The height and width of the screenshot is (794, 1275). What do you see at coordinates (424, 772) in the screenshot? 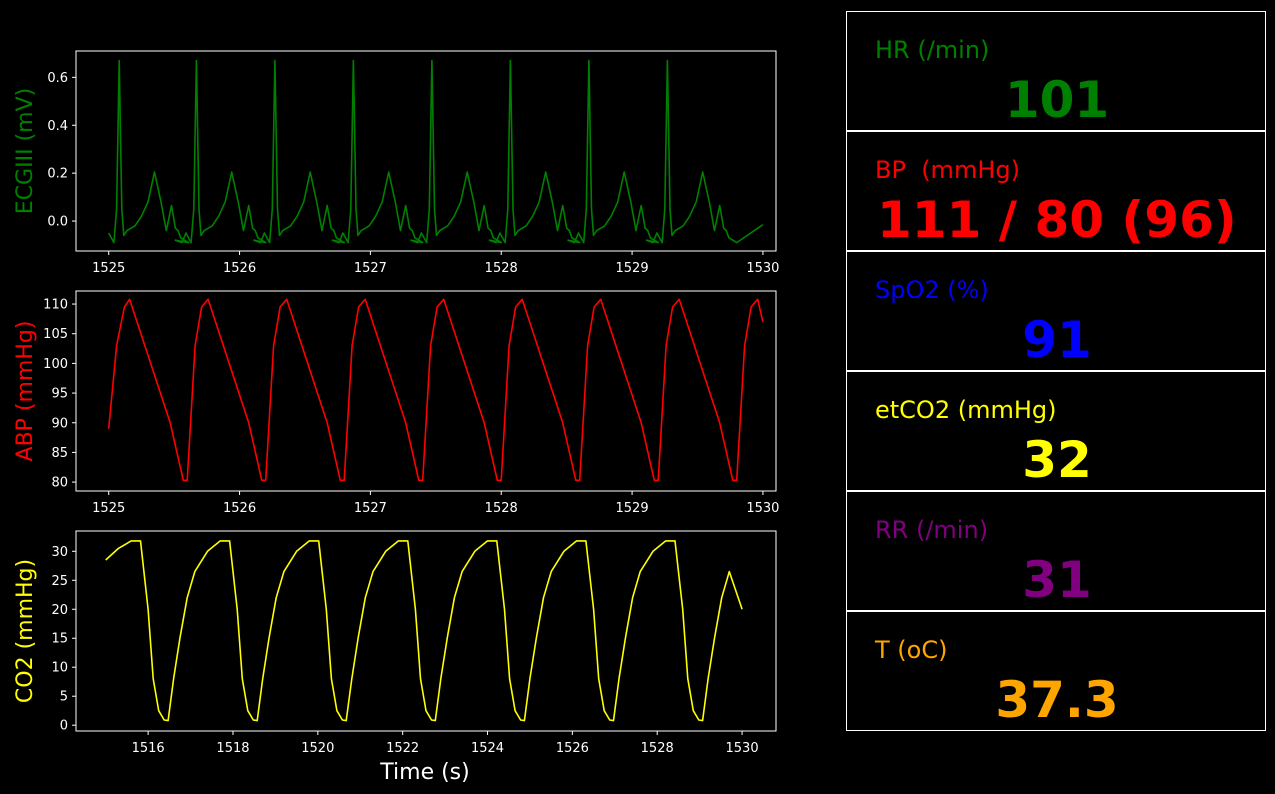
I see `co2-x-axis-label: Time (s)` at bounding box center [424, 772].